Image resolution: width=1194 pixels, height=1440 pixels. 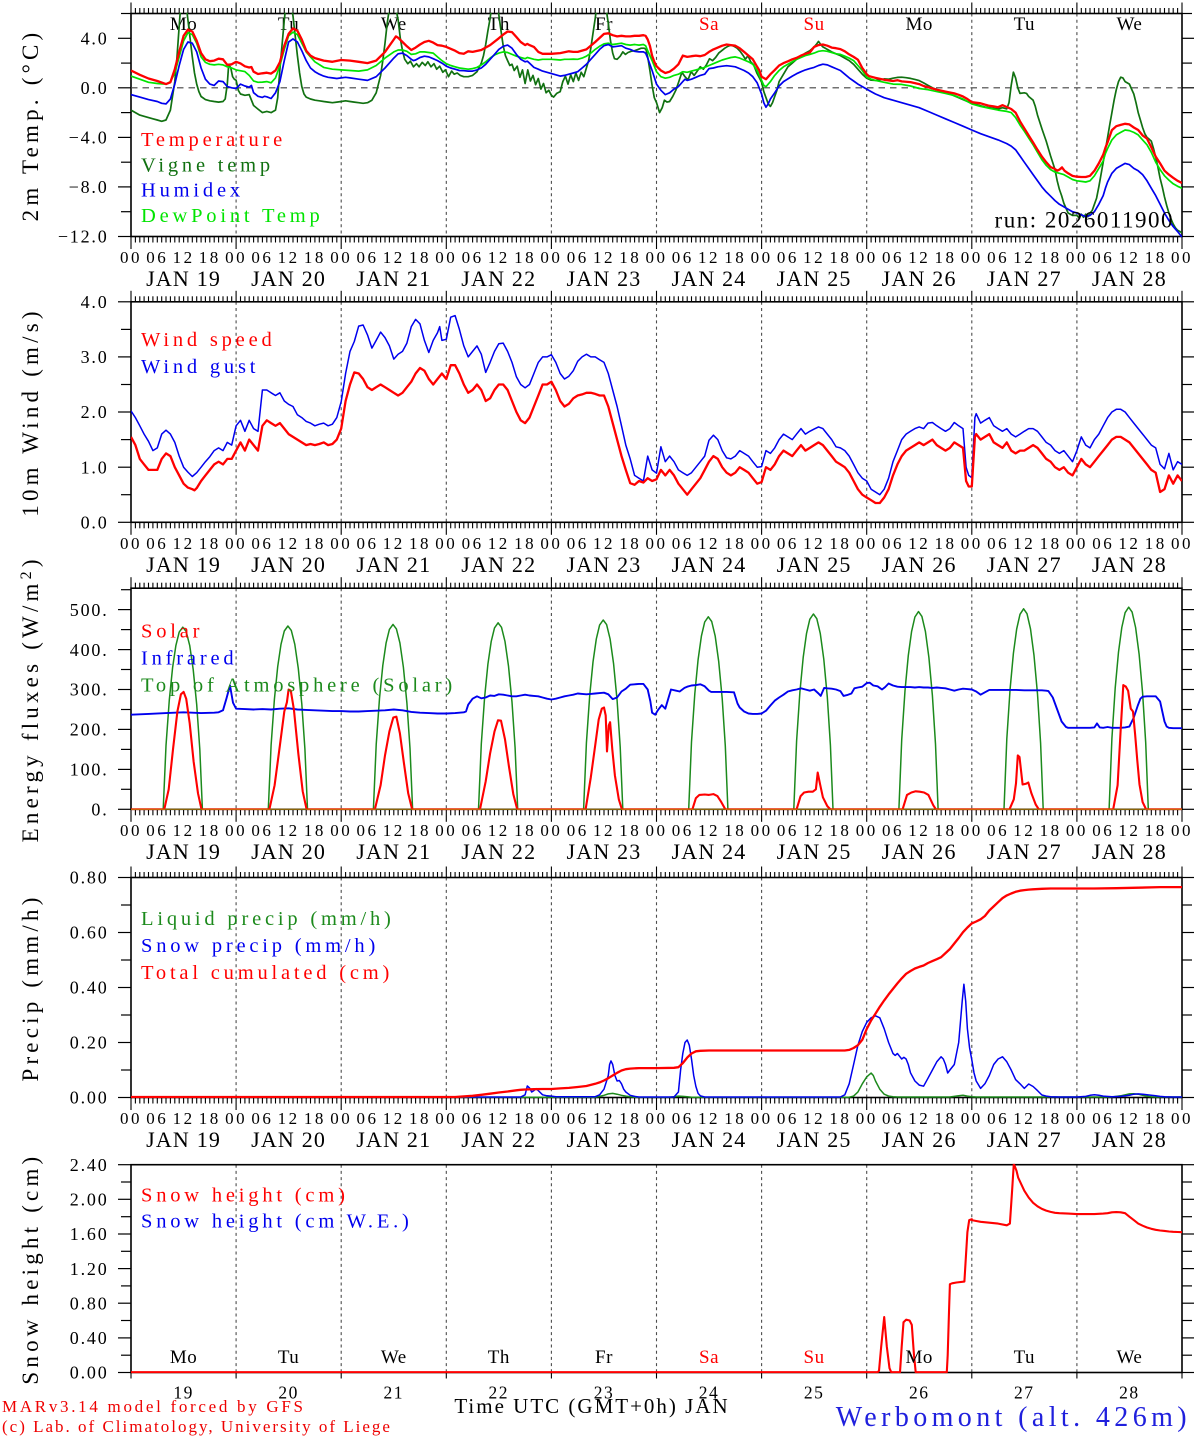 What do you see at coordinates (288, 1393) in the screenshot?
I see `svg-text: 20` at bounding box center [288, 1393].